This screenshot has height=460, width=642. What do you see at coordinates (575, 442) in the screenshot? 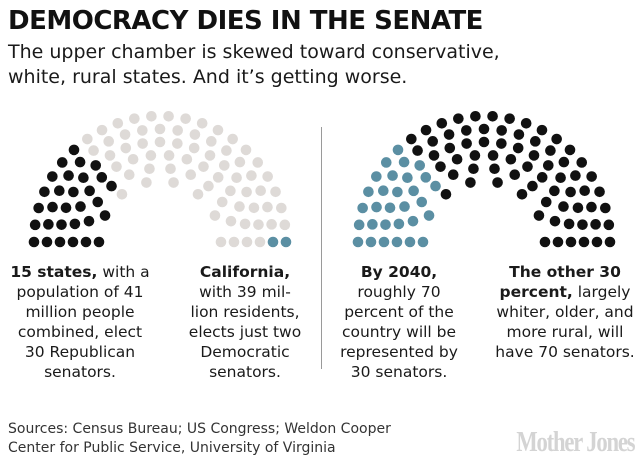
I see `mother-jones-logo: Mother Jones` at bounding box center [575, 442].